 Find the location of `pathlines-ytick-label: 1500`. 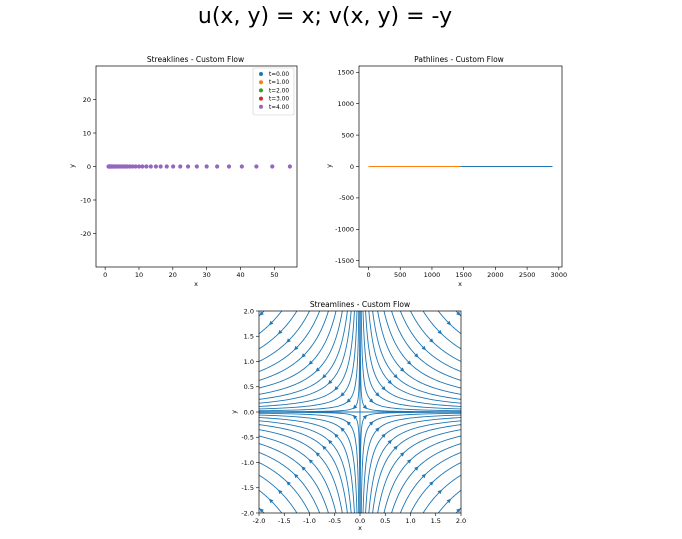

pathlines-ytick-label: 1500 is located at coordinates (345, 73).